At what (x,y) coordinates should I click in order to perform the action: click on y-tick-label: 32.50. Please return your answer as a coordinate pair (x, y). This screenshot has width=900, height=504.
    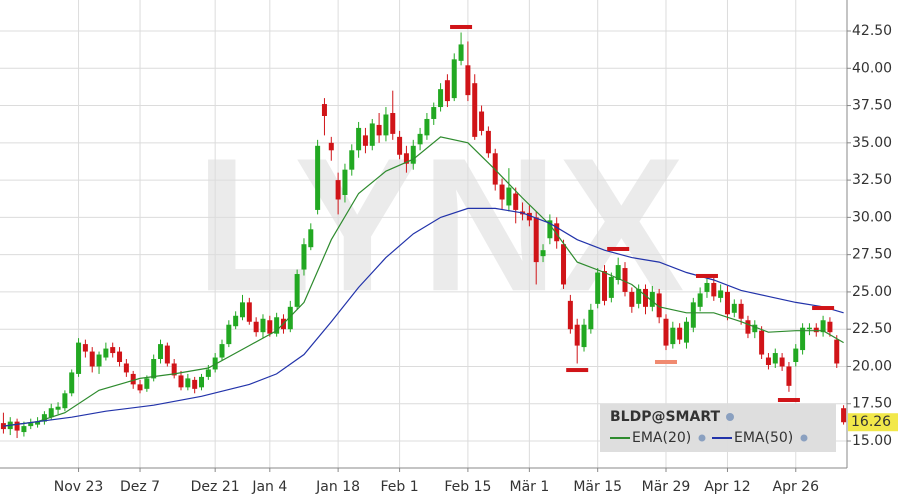
    Looking at the image, I should click on (872, 180).